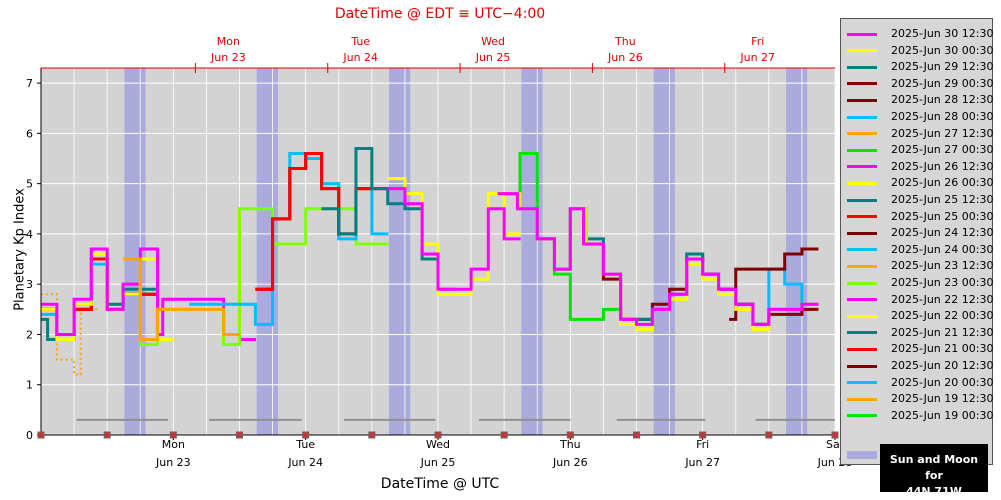  Describe the element at coordinates (228, 41) in the screenshot. I see `top-tick-day: Mon` at that location.